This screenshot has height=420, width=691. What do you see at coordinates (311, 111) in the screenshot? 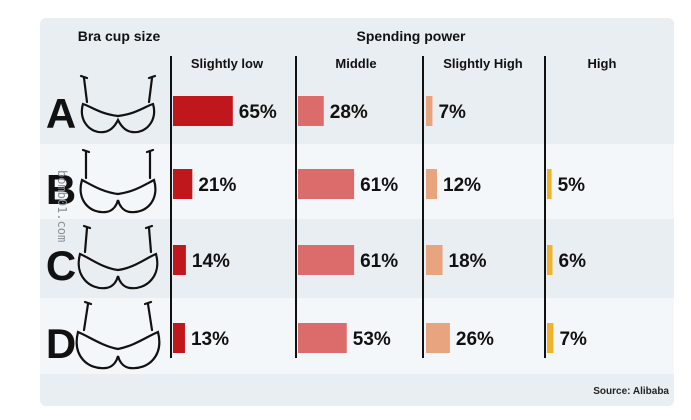
I see `bar-middle-a` at bounding box center [311, 111].